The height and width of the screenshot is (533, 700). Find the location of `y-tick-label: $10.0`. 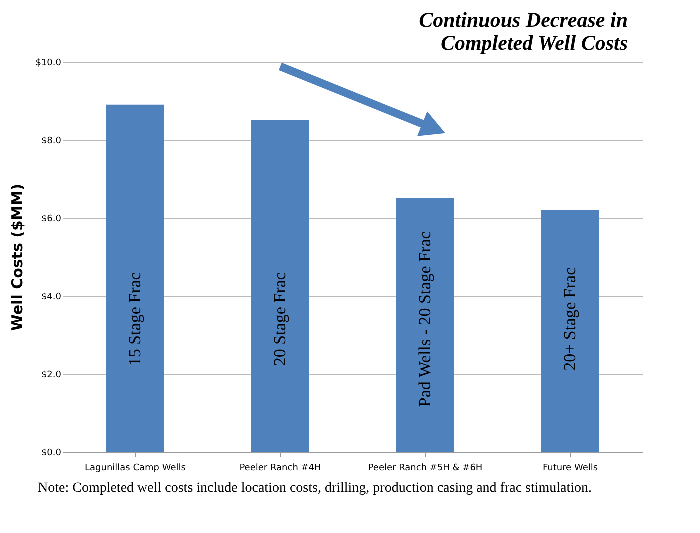

y-tick-label: $10.0 is located at coordinates (49, 63).